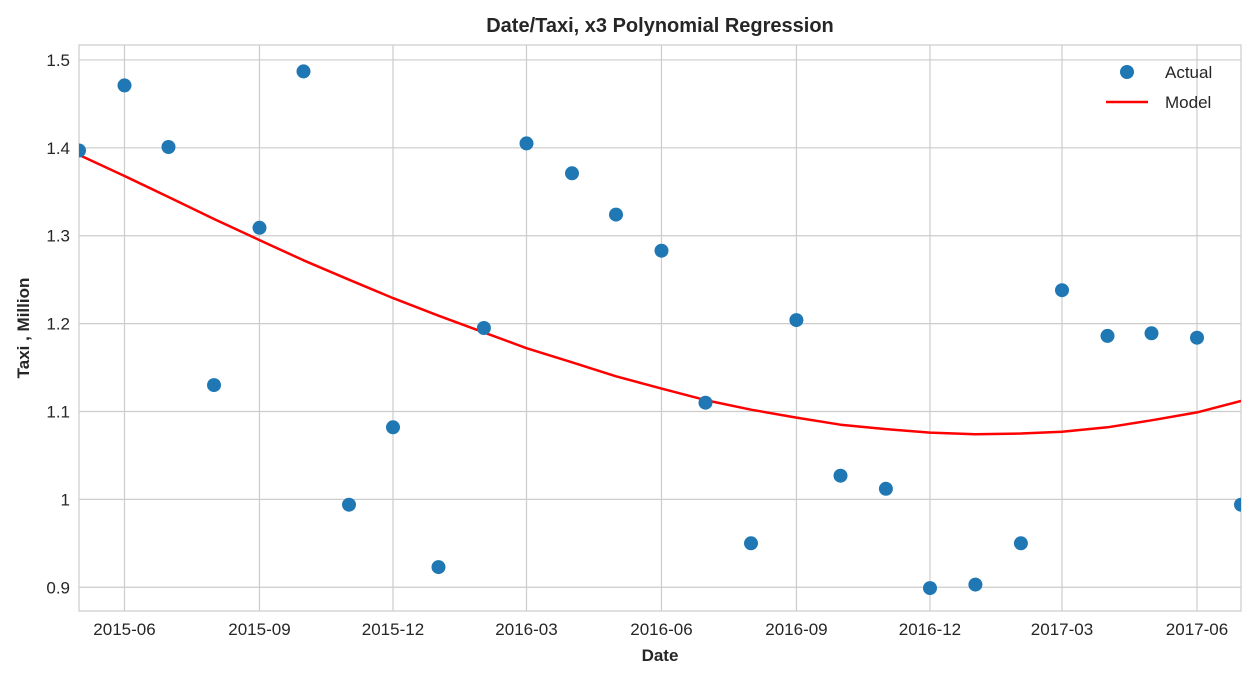  I want to click on y-tick-label: 1.3, so click(58, 236).